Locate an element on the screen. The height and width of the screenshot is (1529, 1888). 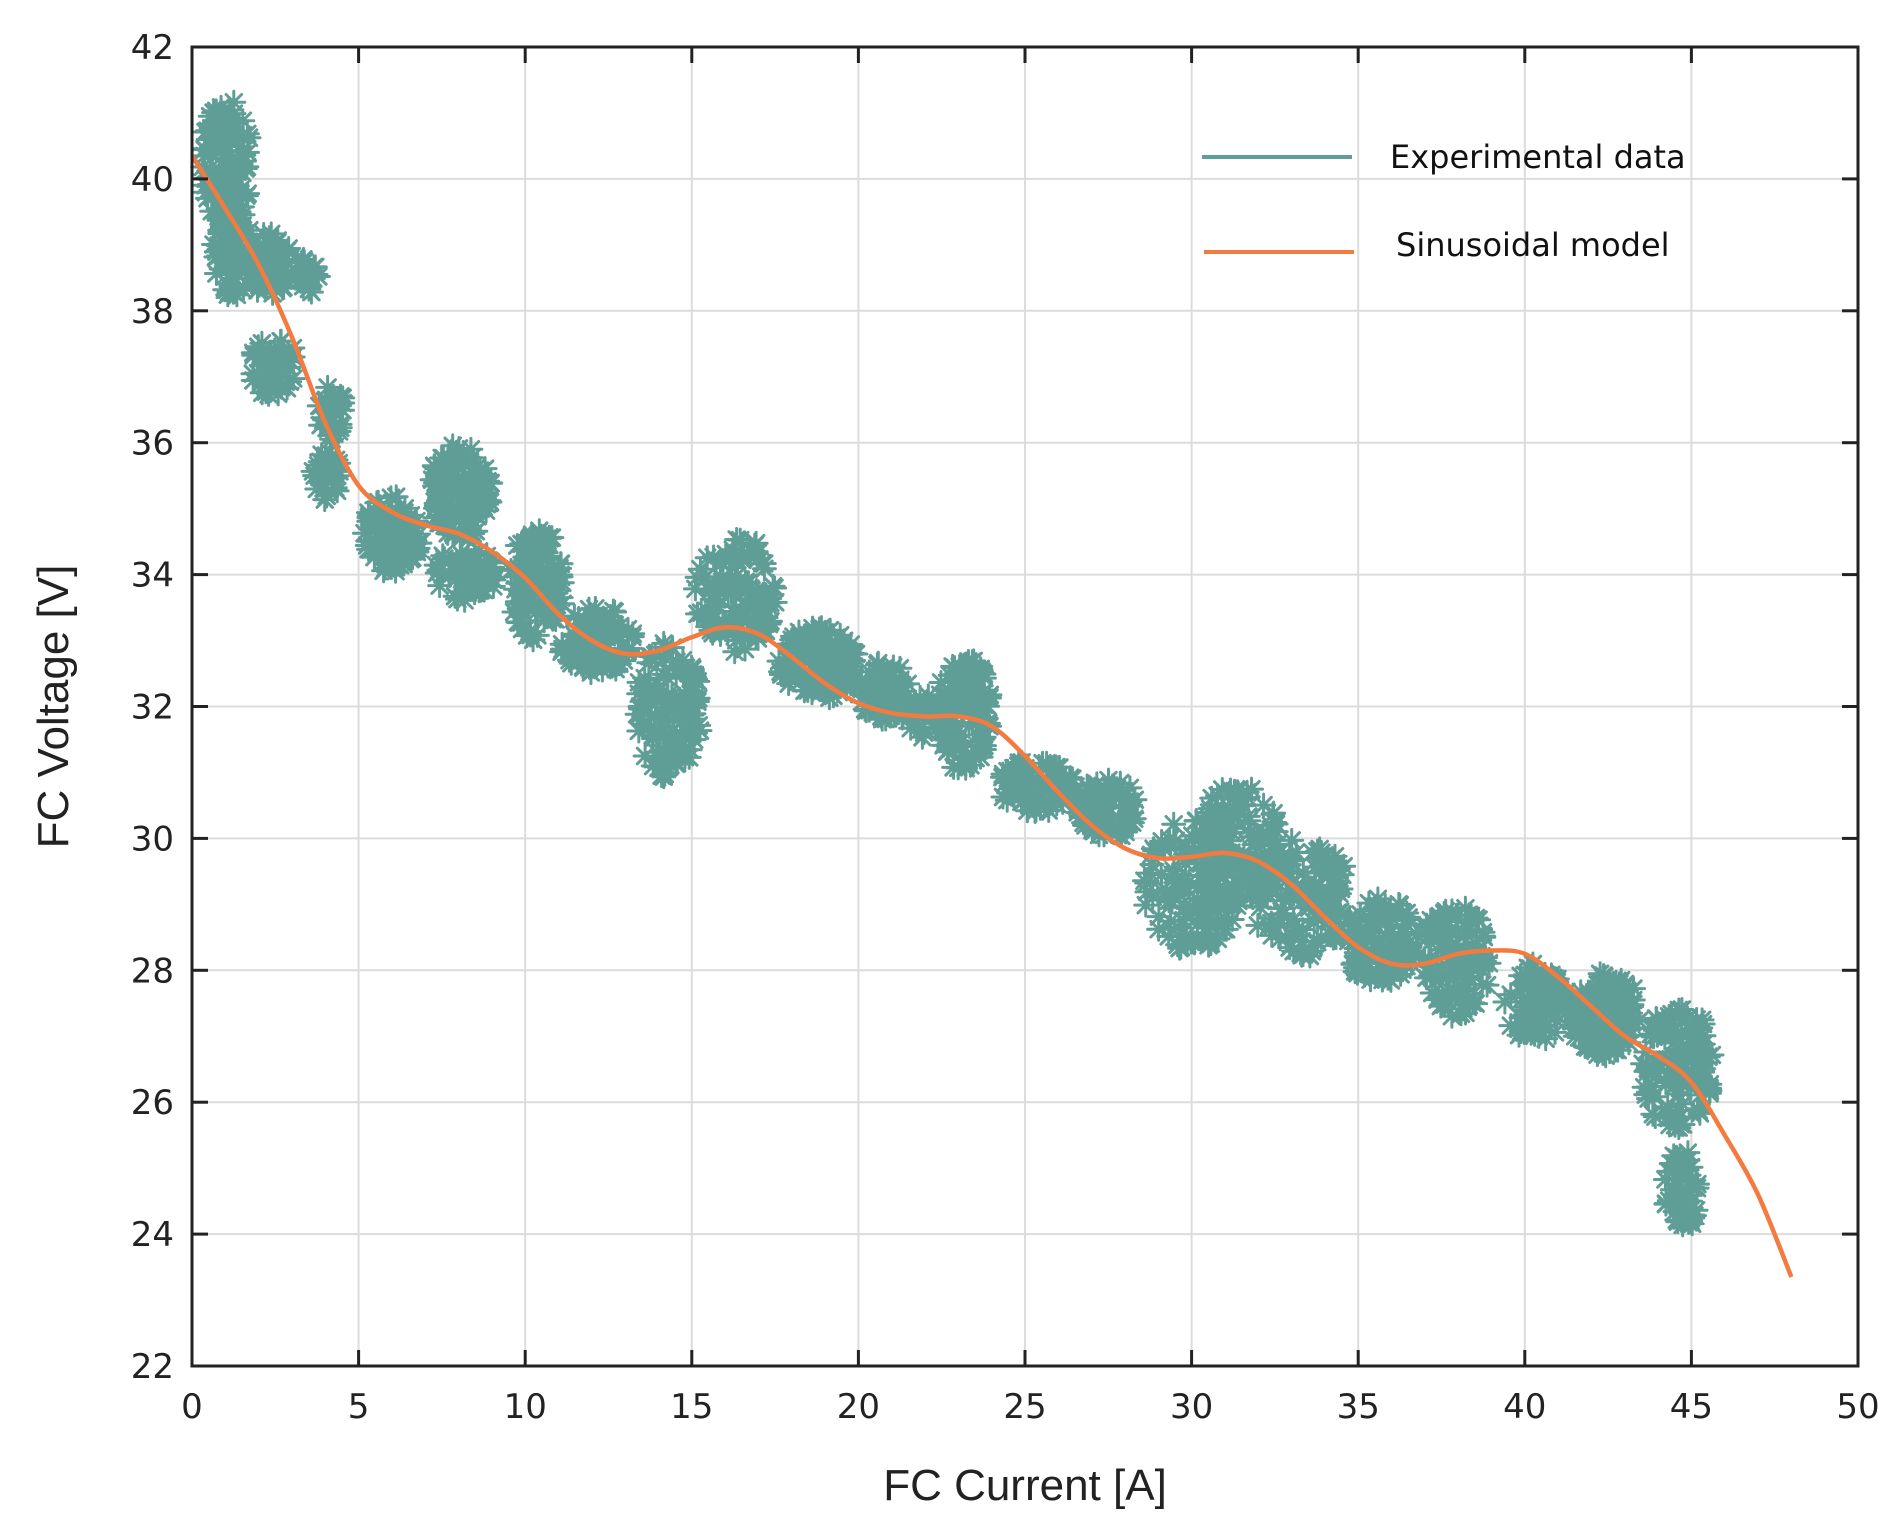
x-tick-label: 25 is located at coordinates (1024, 1407).